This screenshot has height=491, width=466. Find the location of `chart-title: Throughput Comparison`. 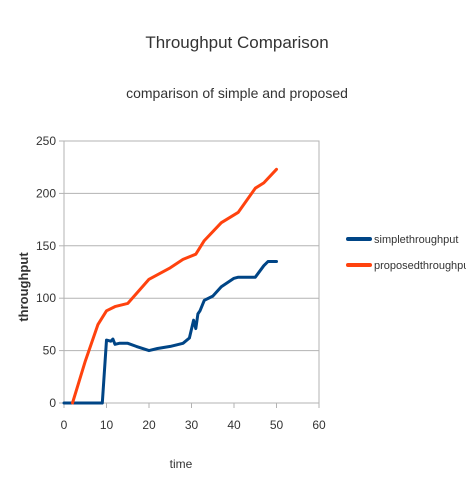

chart-title: Throughput Comparison is located at coordinates (236, 42).